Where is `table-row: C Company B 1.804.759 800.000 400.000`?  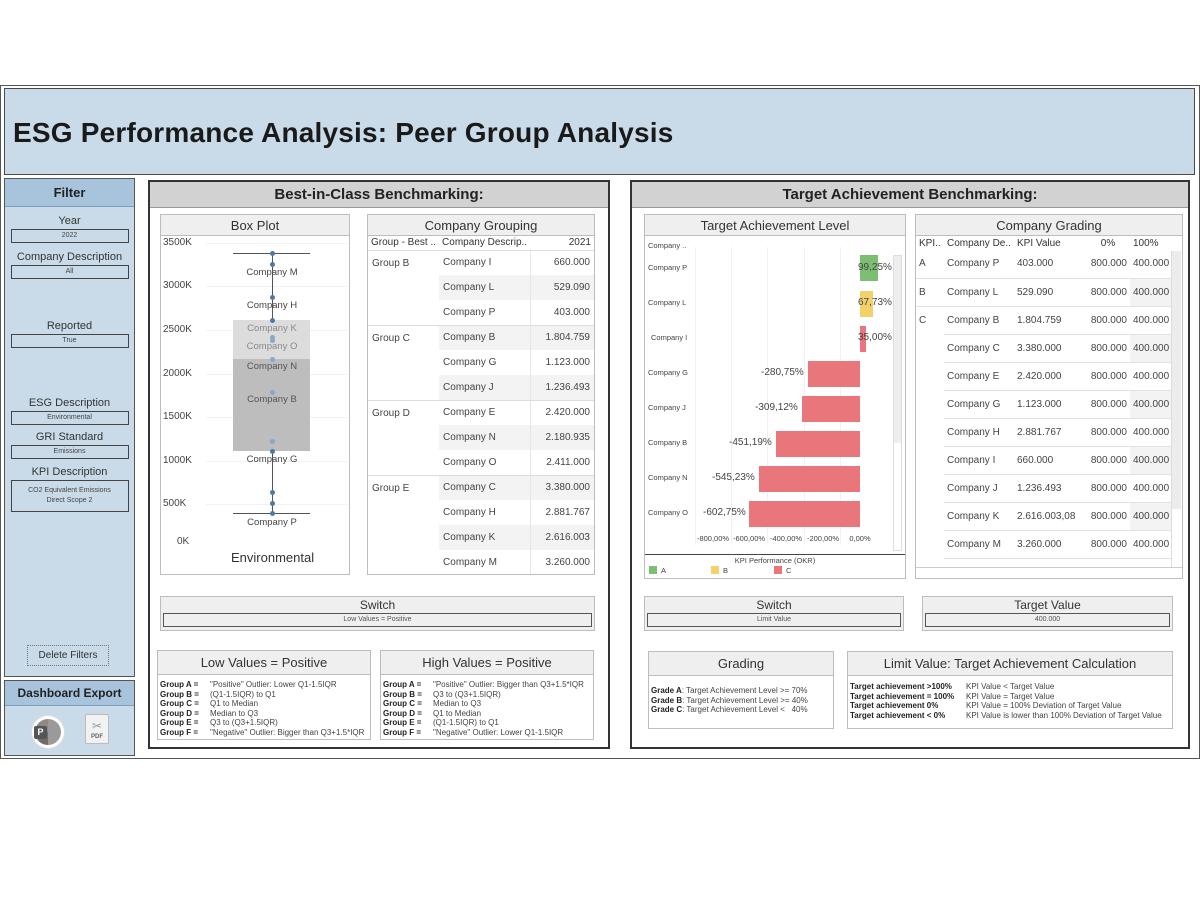 table-row: C Company B 1.804.759 800.000 400.000 is located at coordinates (1046, 319).